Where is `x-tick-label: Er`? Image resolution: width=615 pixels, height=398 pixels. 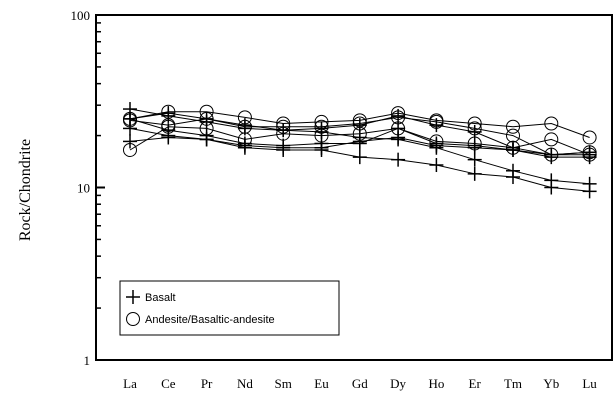 x-tick-label: Er is located at coordinates (475, 383).